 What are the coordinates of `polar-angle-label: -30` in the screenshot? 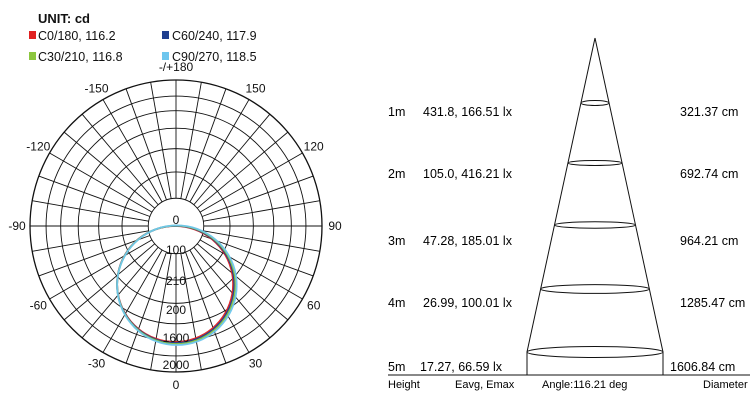 It's located at (97, 364).